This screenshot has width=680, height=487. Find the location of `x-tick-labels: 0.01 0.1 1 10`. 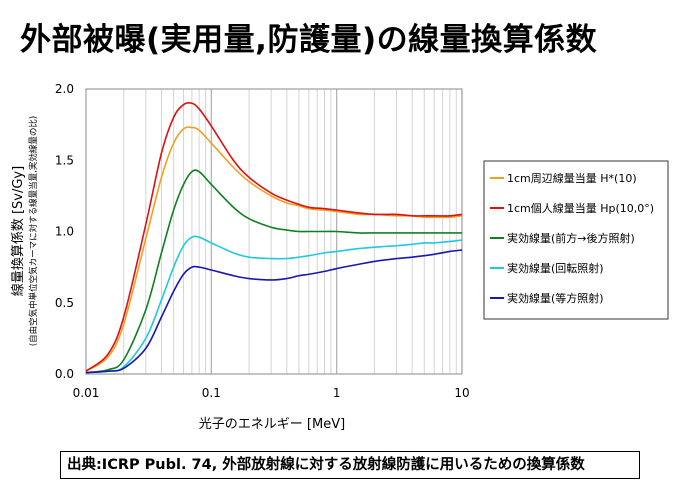

x-tick-labels: 0.01 0.1 1 10 is located at coordinates (271, 393).